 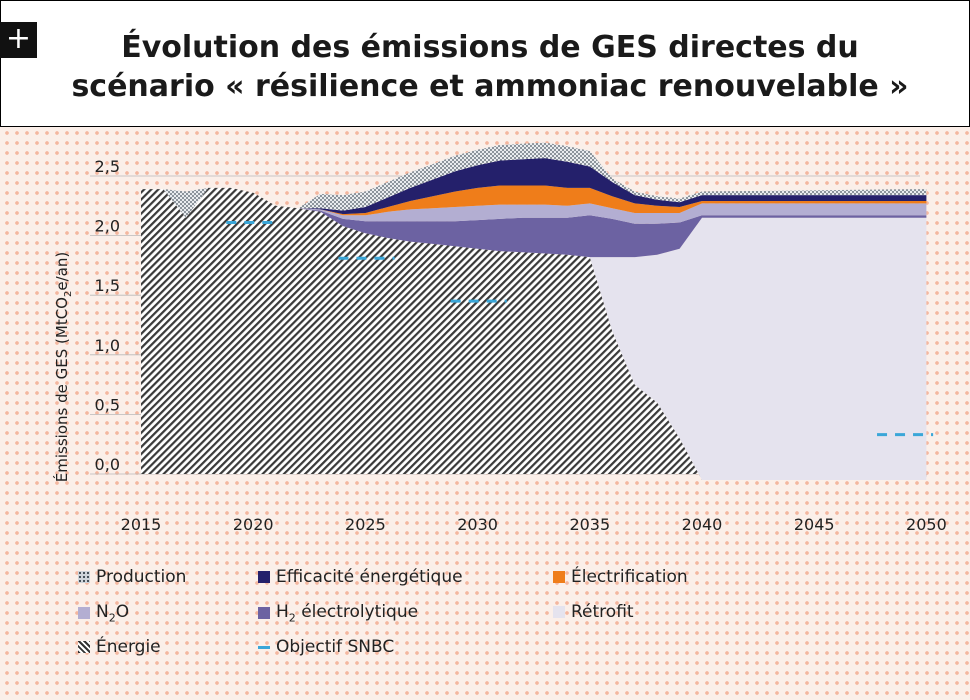 I want to click on legend-label-snbc: Objectif SNBC, so click(x=335, y=647).